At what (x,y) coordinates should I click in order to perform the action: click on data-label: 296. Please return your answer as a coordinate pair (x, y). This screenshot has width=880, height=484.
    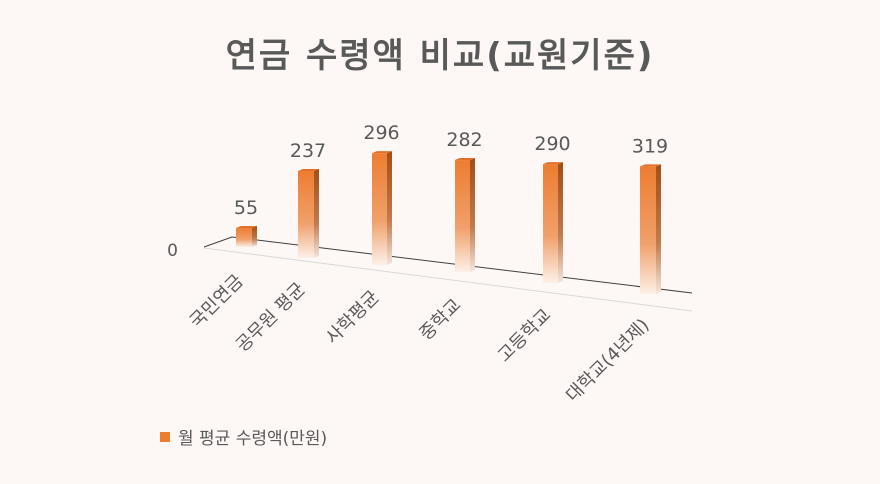
    Looking at the image, I should click on (381, 133).